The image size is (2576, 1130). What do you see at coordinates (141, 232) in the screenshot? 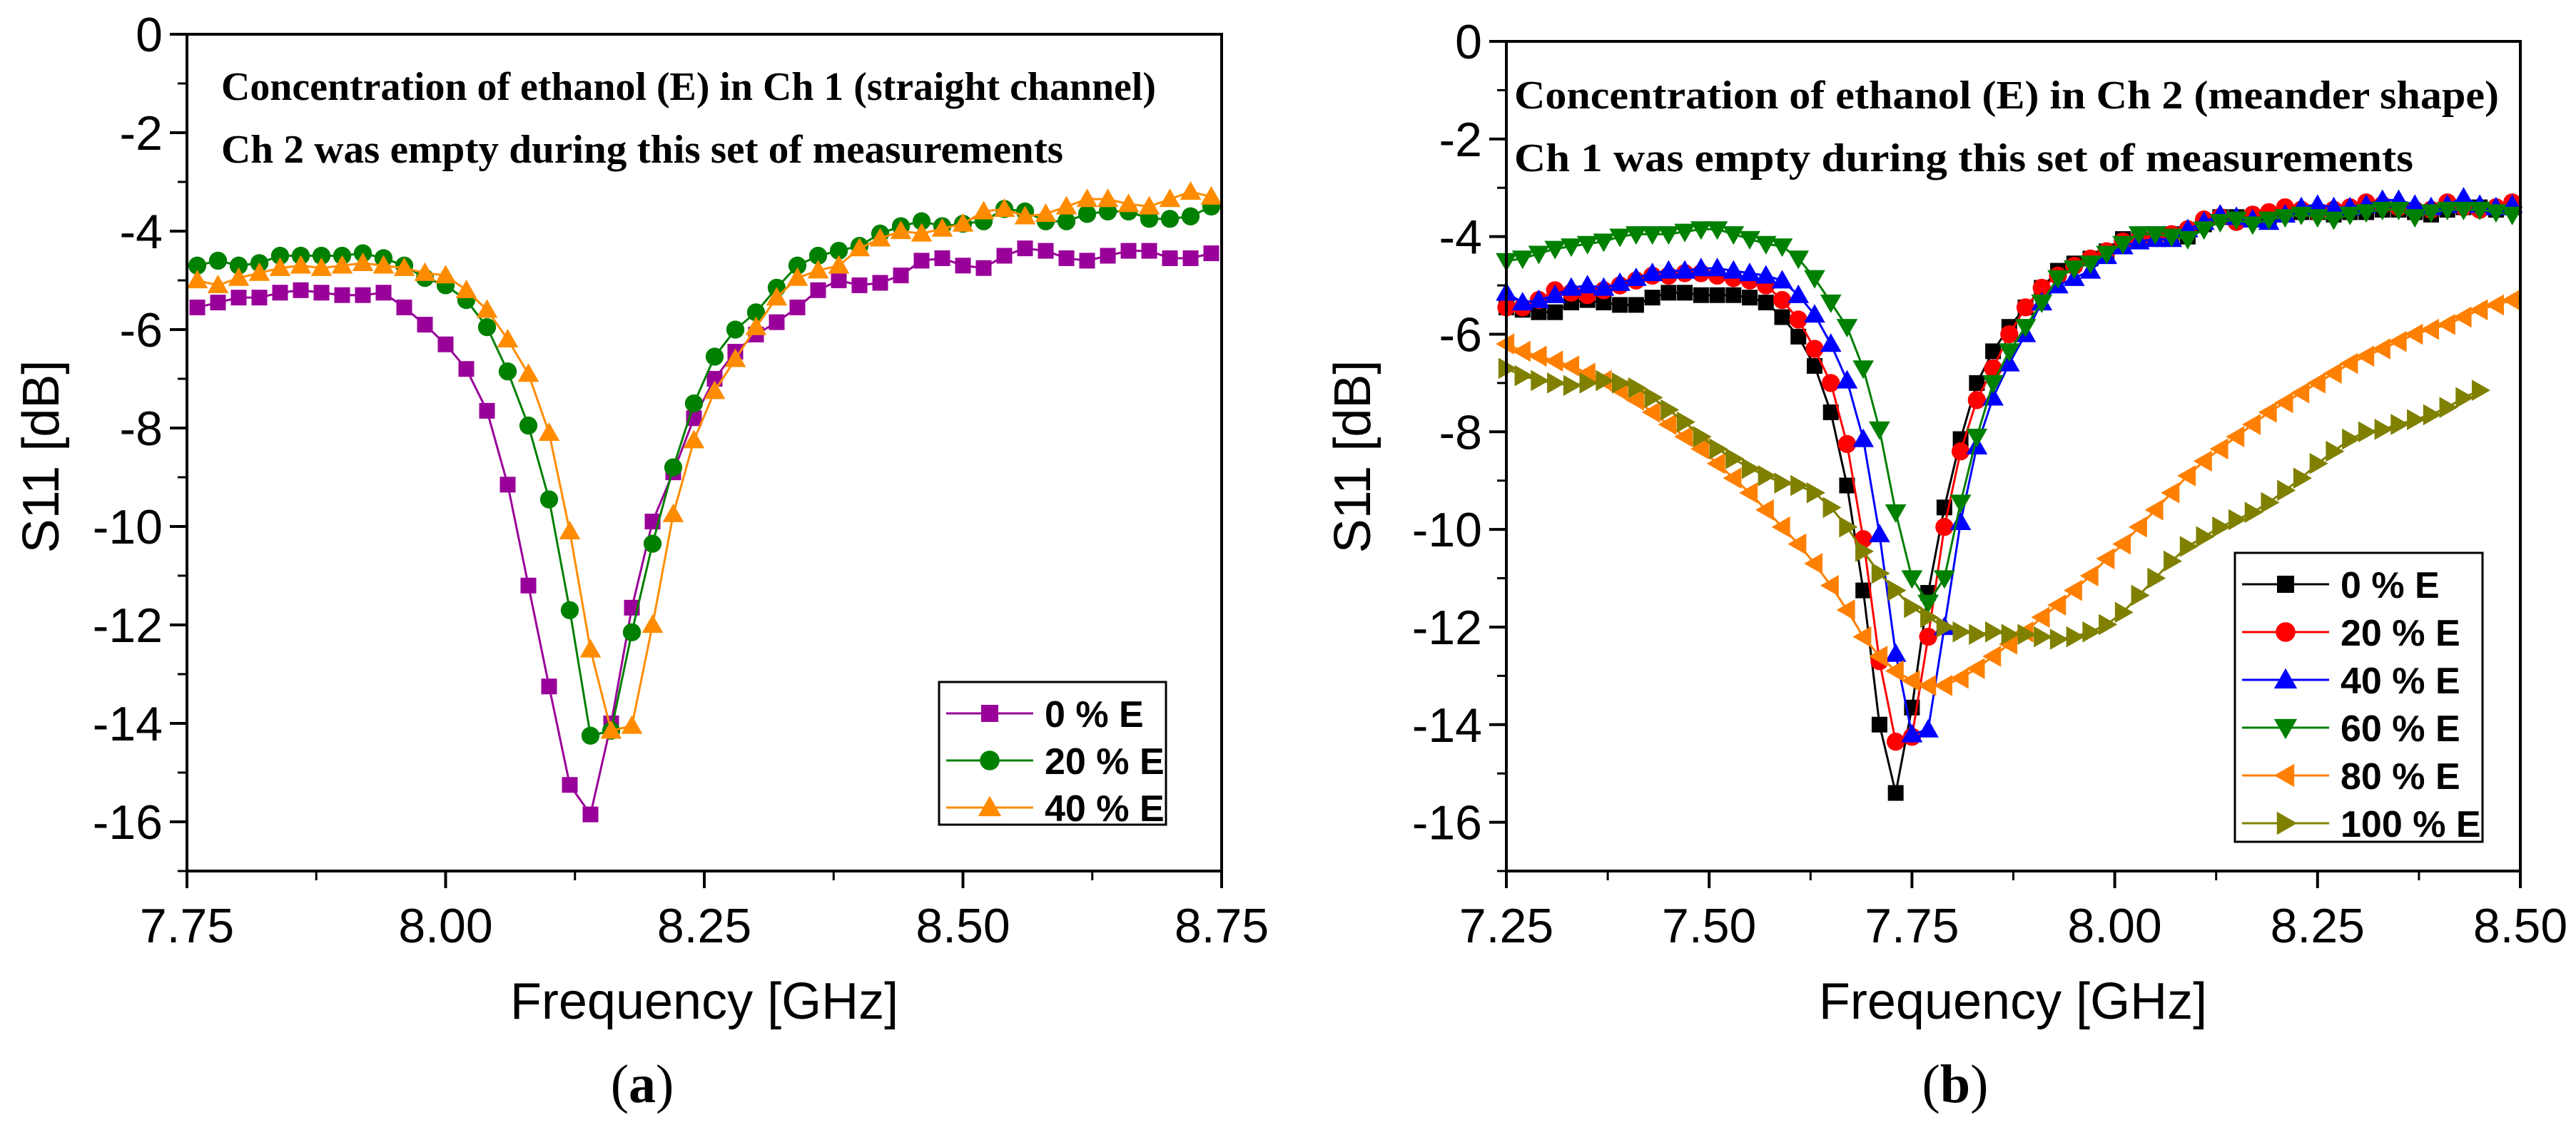
I see `y-tick-label: -4` at bounding box center [141, 232].